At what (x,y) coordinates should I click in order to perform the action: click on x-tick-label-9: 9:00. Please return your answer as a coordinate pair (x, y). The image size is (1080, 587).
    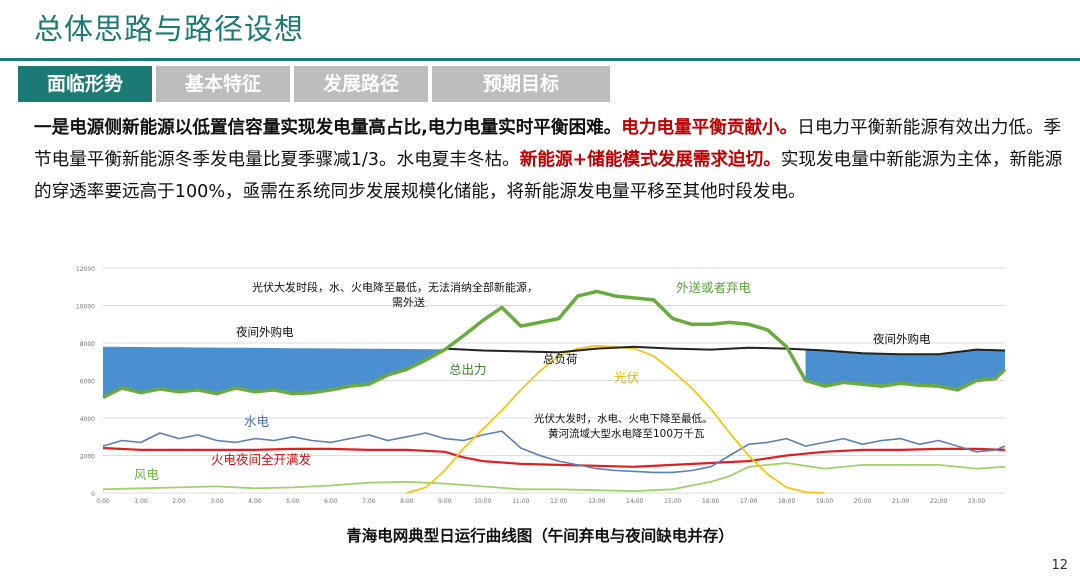
    Looking at the image, I should click on (445, 501).